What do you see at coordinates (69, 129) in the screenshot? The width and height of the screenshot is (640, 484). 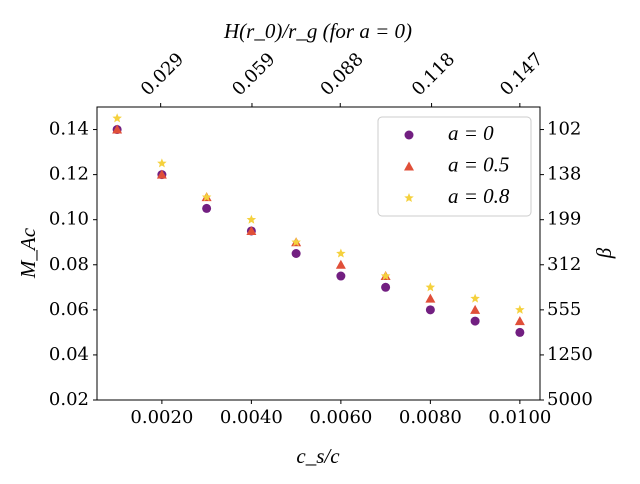 I see `y-tick-label: 0.14` at bounding box center [69, 129].